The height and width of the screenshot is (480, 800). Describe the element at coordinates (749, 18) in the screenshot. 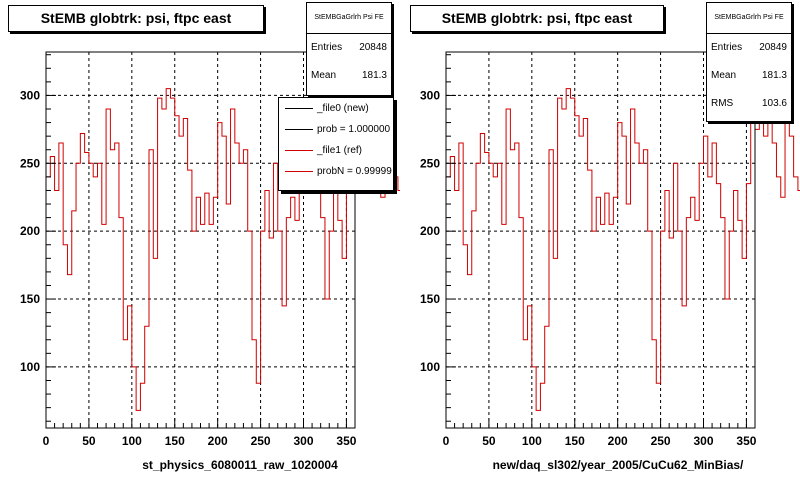

I see `right-stats-header: StEMBGaGrlrh Psi FE` at that location.